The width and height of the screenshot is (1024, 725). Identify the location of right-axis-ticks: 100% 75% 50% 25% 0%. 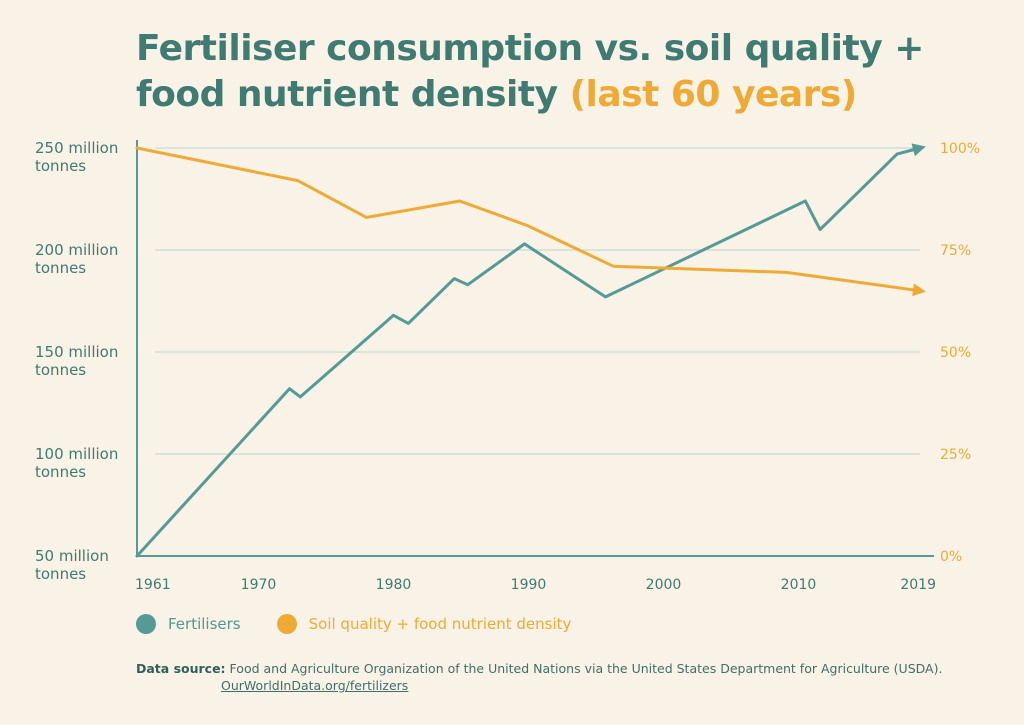
(960, 353).